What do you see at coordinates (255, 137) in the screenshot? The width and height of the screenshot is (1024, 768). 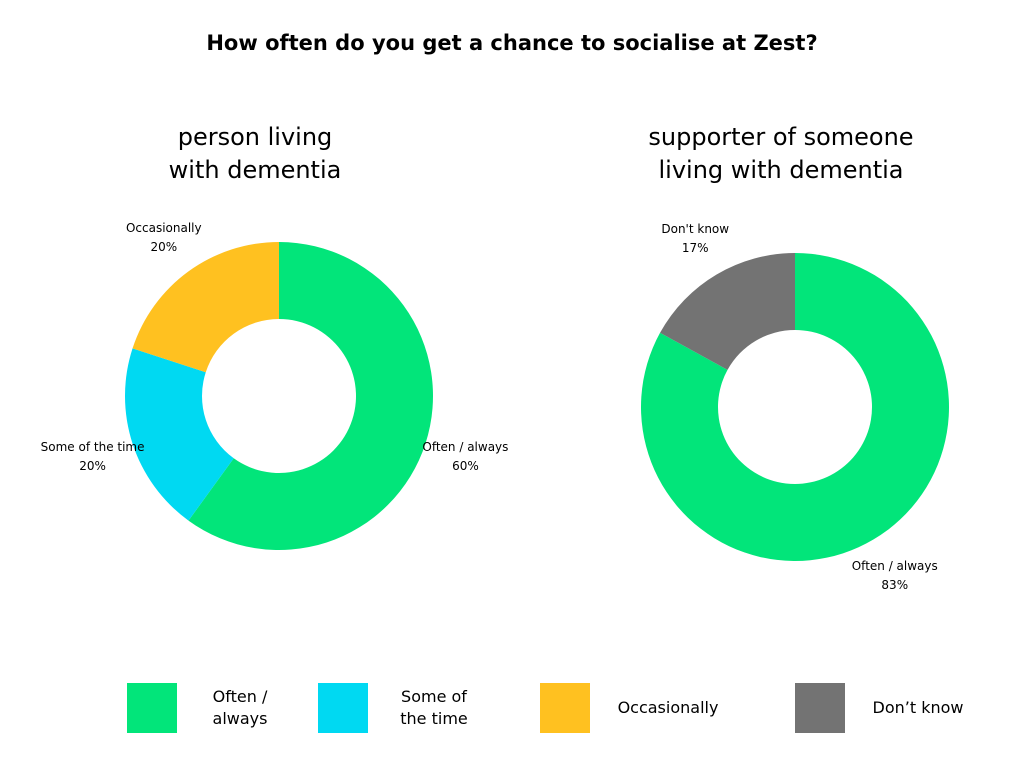 I see `pie-title: person living` at bounding box center [255, 137].